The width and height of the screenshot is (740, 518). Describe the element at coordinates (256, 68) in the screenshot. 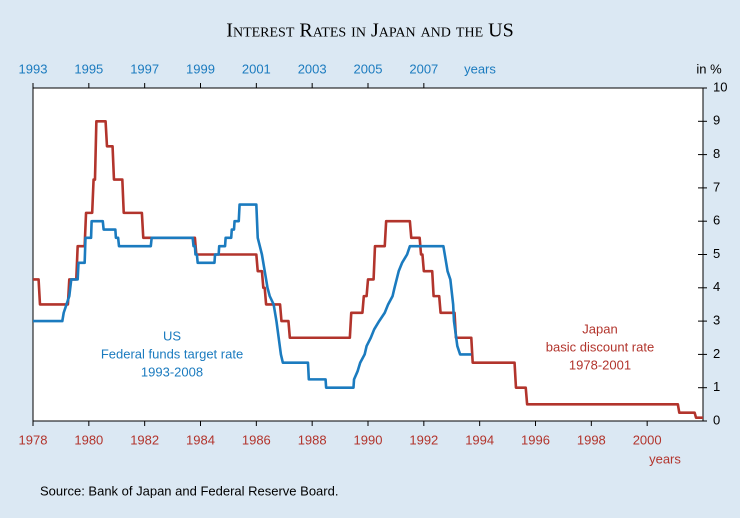

I see `x2-tick-label: 2001` at that location.